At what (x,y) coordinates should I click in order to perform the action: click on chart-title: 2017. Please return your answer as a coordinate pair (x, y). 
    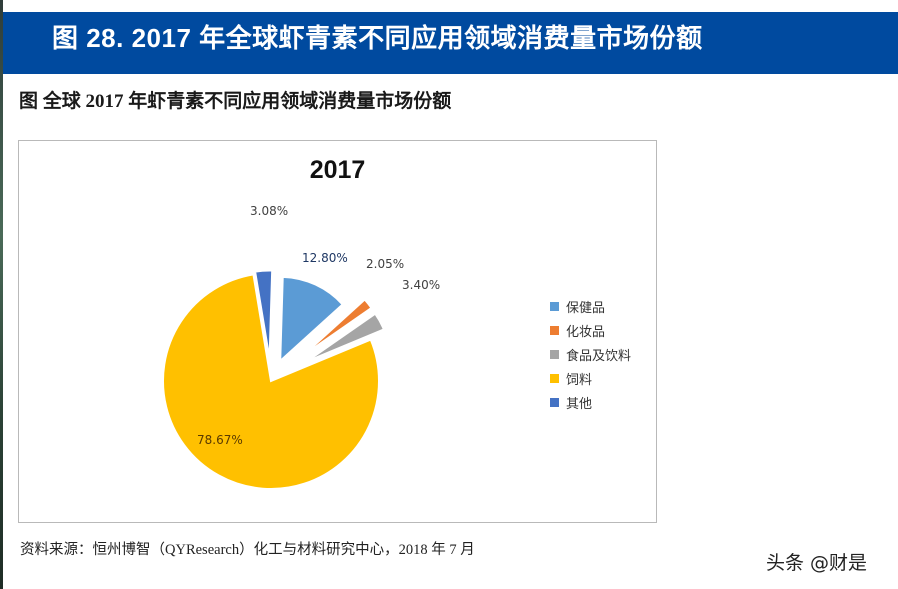
    Looking at the image, I should click on (337, 170).